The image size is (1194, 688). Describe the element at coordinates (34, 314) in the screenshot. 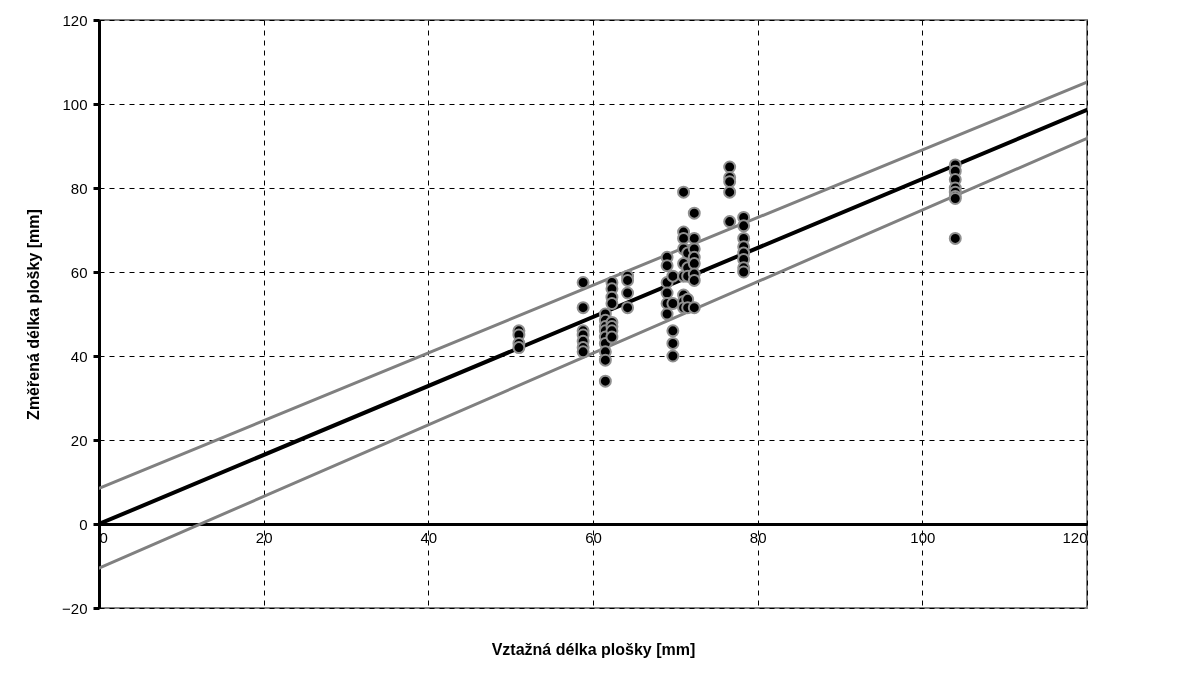

I see `y-axis-title: Změřená délka plošky [mm]` at that location.